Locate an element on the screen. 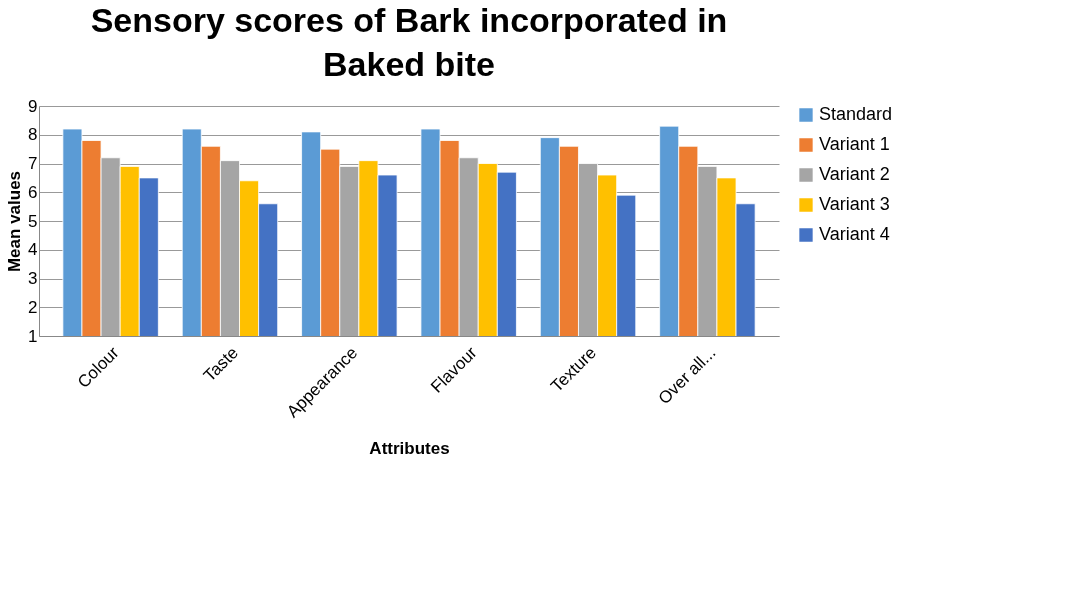 The image size is (1069, 609). y-tick-label: 2 is located at coordinates (33, 307).